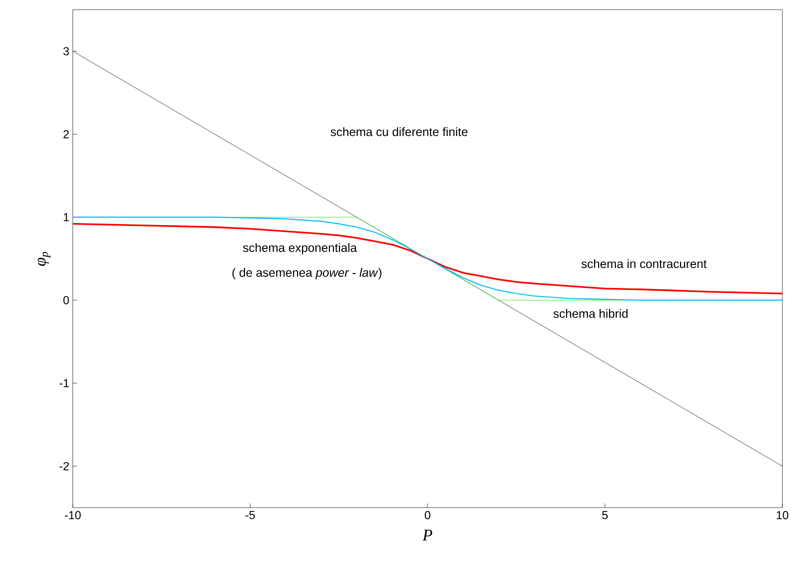 Image resolution: width=792 pixels, height=578 pixels. What do you see at coordinates (782, 515) in the screenshot?
I see `x-tick-label: 10` at bounding box center [782, 515].